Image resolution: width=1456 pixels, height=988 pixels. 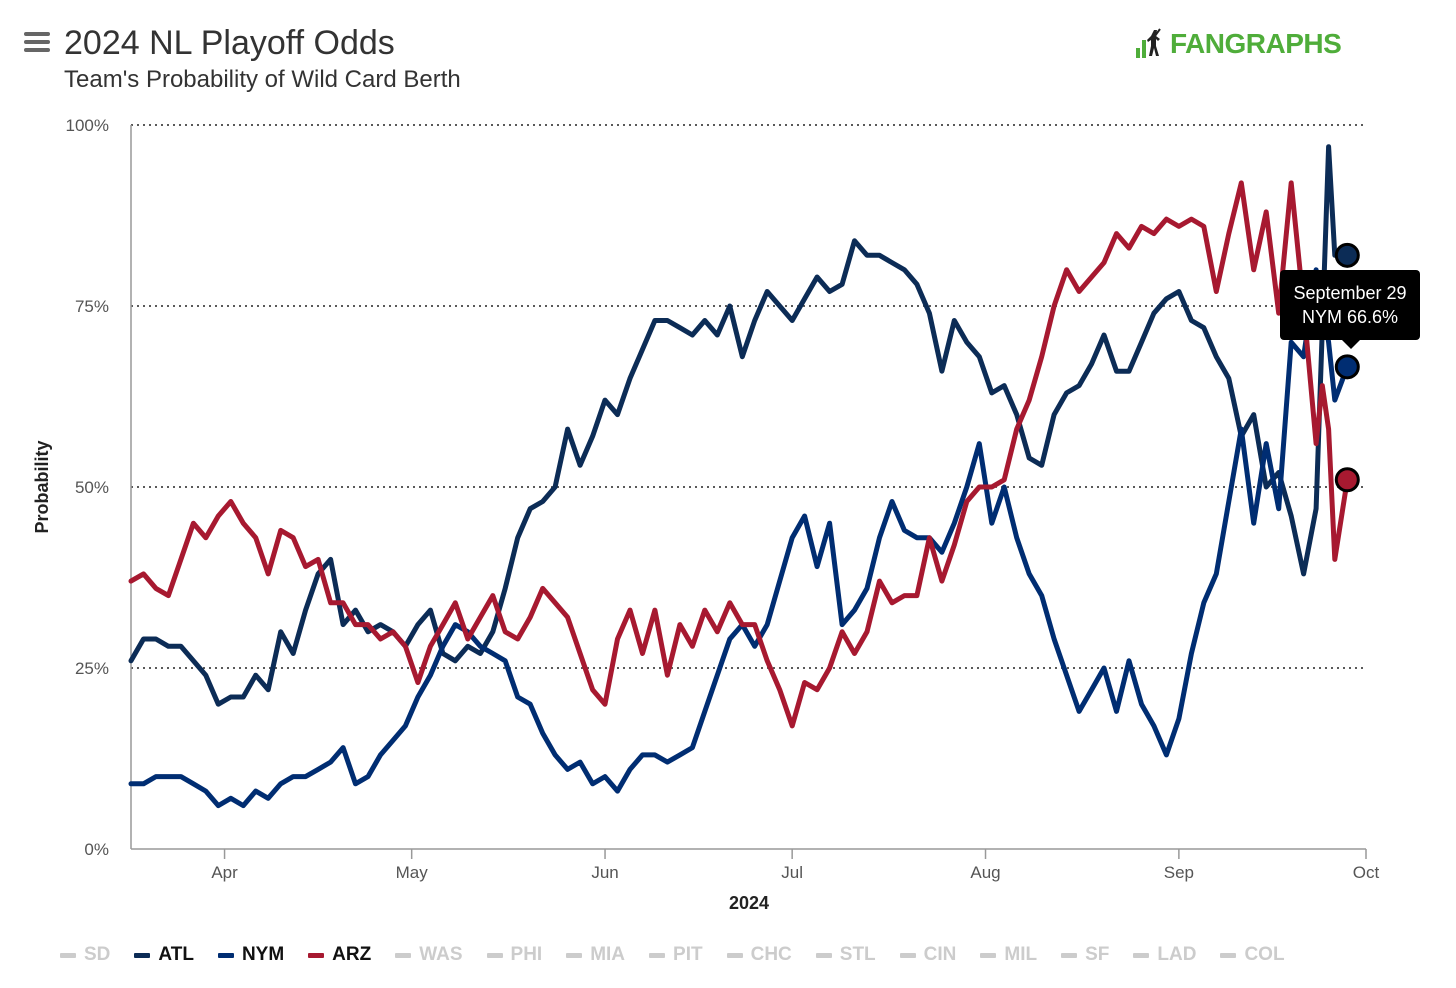 What do you see at coordinates (42, 486) in the screenshot?
I see `y-axis-label: Probability` at bounding box center [42, 486].